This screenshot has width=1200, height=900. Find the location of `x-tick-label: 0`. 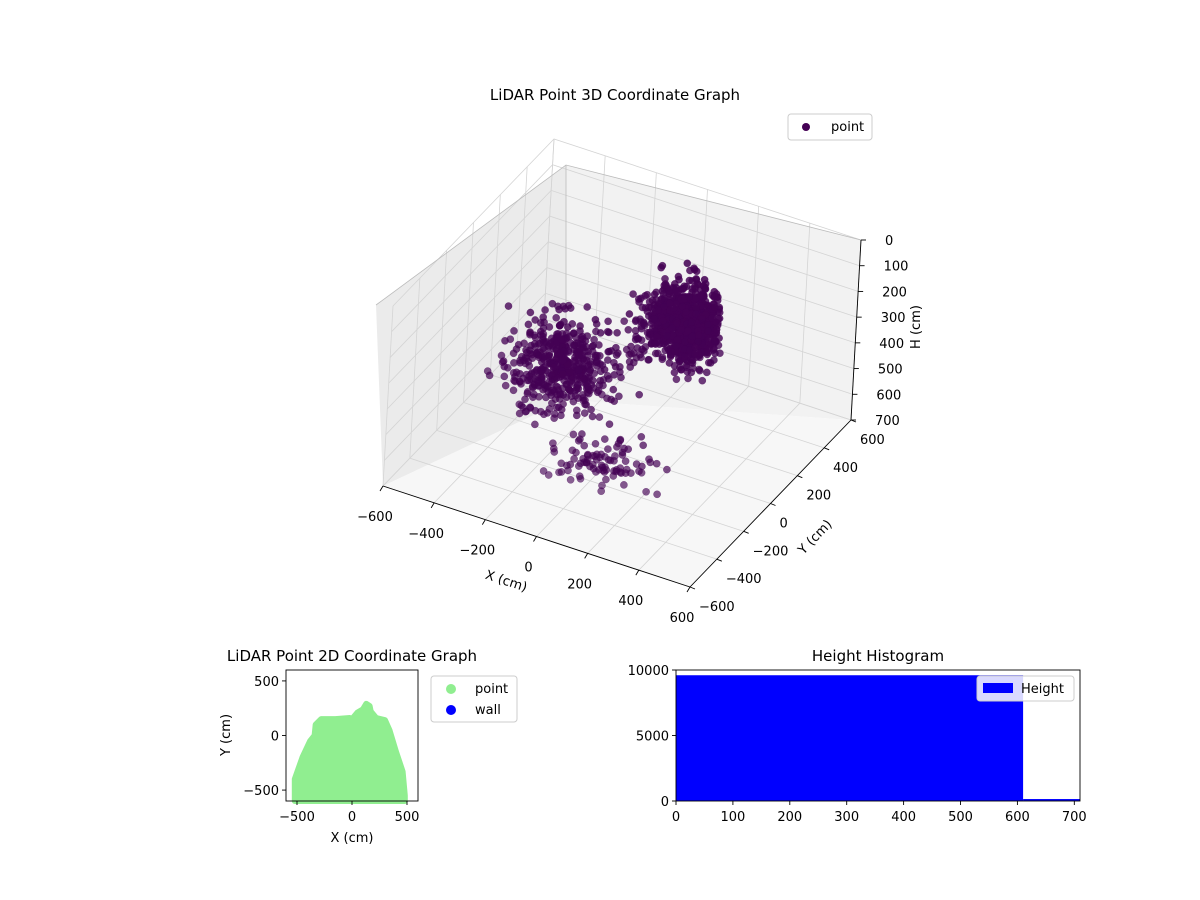

x-tick-label: 0 is located at coordinates (528, 568).